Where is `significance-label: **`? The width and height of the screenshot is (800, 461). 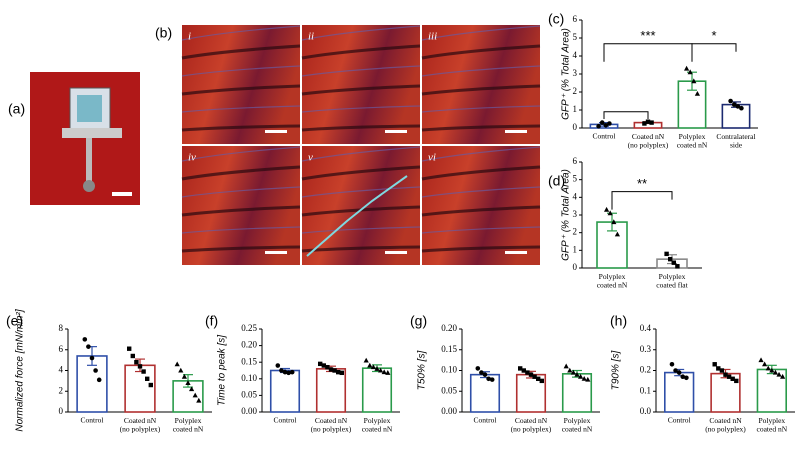
significance-label: ** is located at coordinates (642, 183).